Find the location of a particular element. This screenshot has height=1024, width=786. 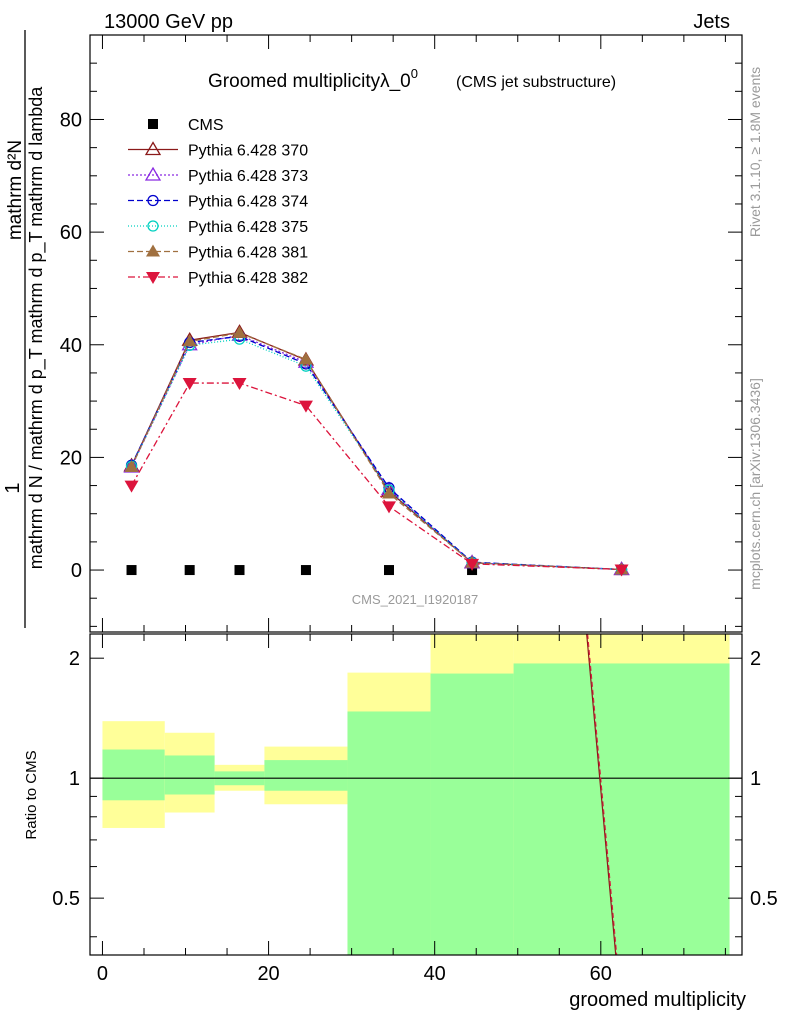

plot-title-text: Groomed multiplicityλ_0 is located at coordinates (309, 81).